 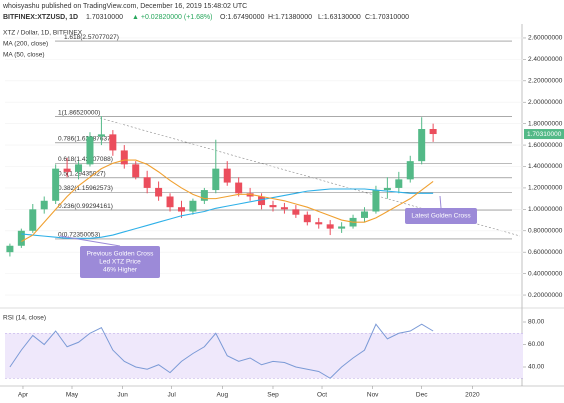 I want to click on y-tick-label: 1.40000000, so click(x=545, y=166).